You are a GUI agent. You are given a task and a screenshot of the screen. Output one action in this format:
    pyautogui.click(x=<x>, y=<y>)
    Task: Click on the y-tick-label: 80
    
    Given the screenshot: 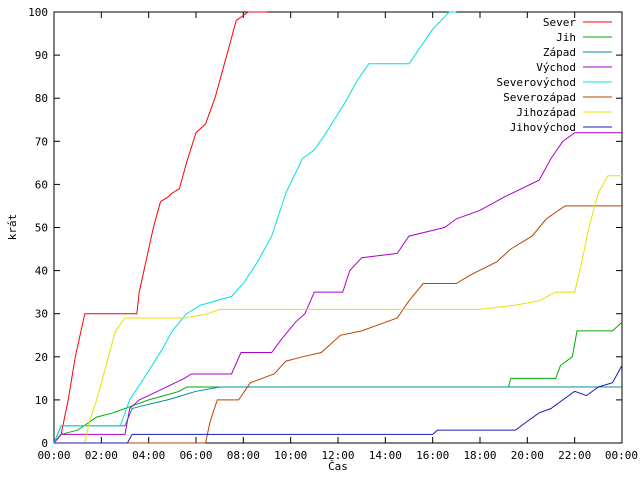 What is the action you would take?
    pyautogui.click(x=41, y=98)
    